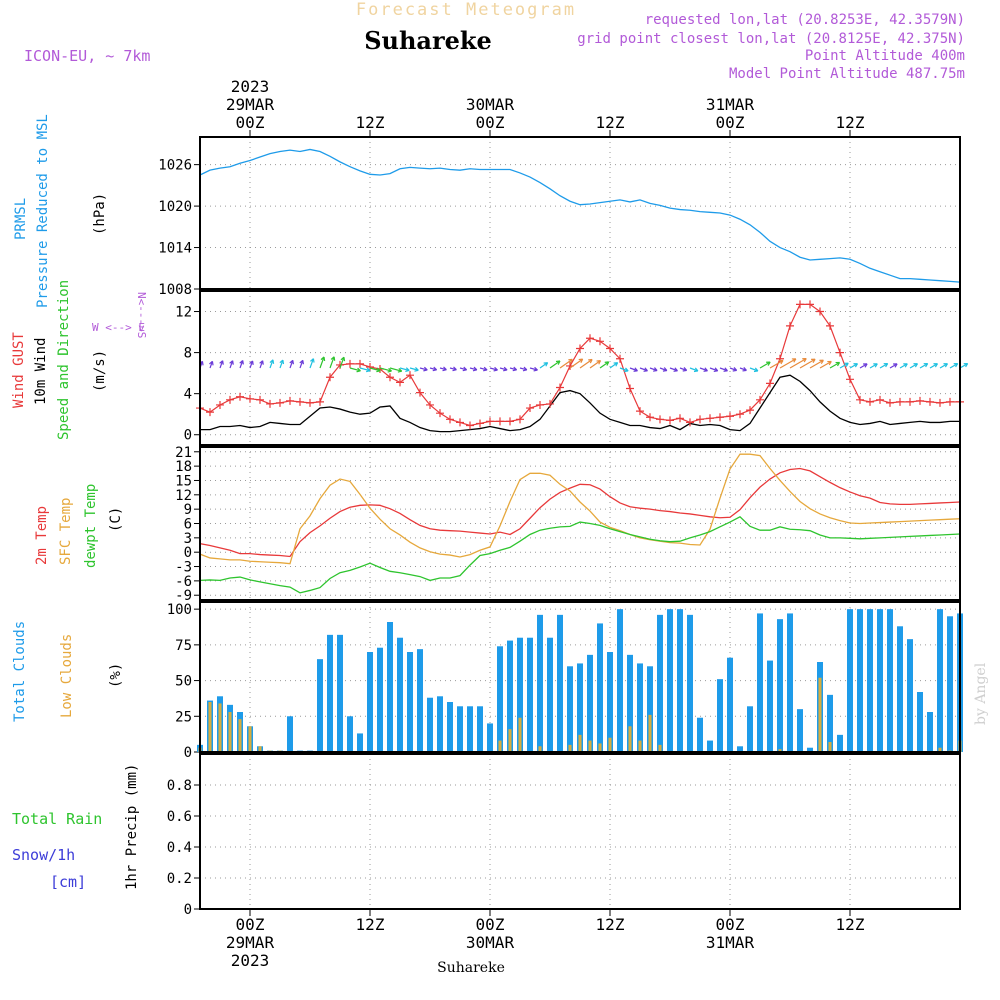 This screenshot has height=1000, width=1000. What do you see at coordinates (67, 676) in the screenshot?
I see `low-clouds-label: Low Clouds` at bounding box center [67, 676].